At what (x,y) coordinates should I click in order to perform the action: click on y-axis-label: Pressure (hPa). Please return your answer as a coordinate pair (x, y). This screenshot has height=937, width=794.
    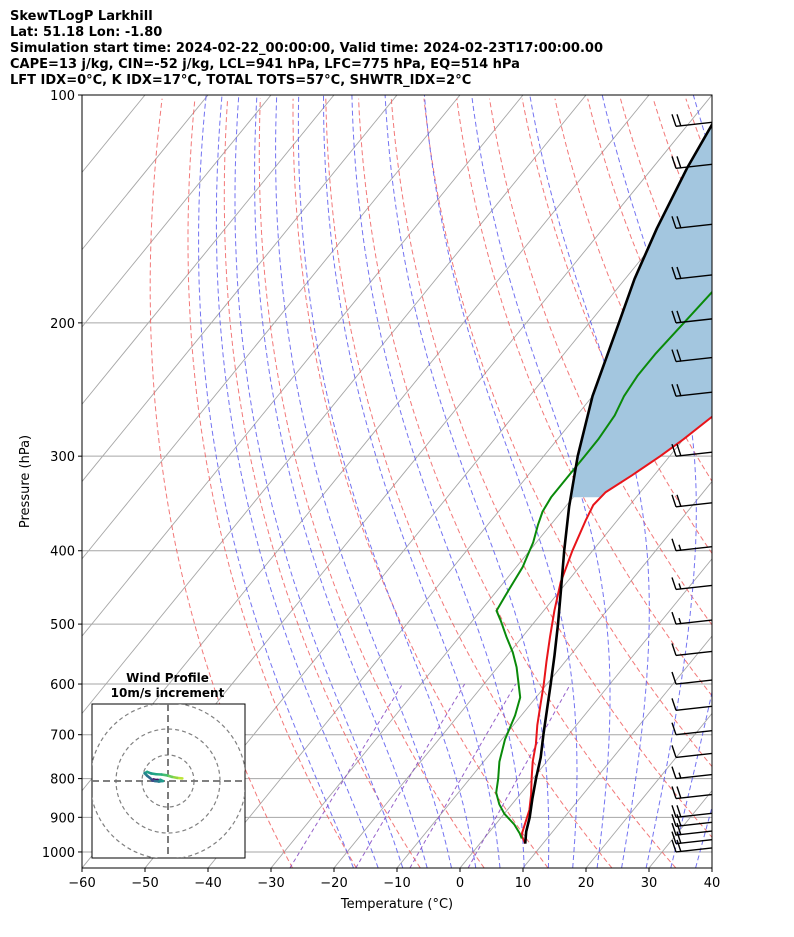
    Looking at the image, I should click on (25, 481).